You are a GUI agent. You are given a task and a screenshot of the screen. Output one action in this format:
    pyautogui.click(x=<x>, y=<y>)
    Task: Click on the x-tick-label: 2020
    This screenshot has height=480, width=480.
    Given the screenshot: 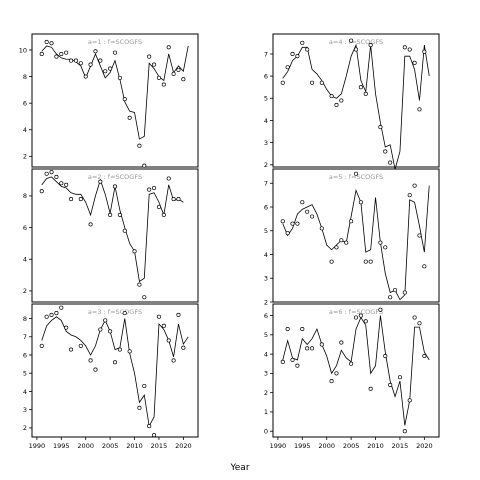 What is the action you would take?
    pyautogui.click(x=183, y=446)
    